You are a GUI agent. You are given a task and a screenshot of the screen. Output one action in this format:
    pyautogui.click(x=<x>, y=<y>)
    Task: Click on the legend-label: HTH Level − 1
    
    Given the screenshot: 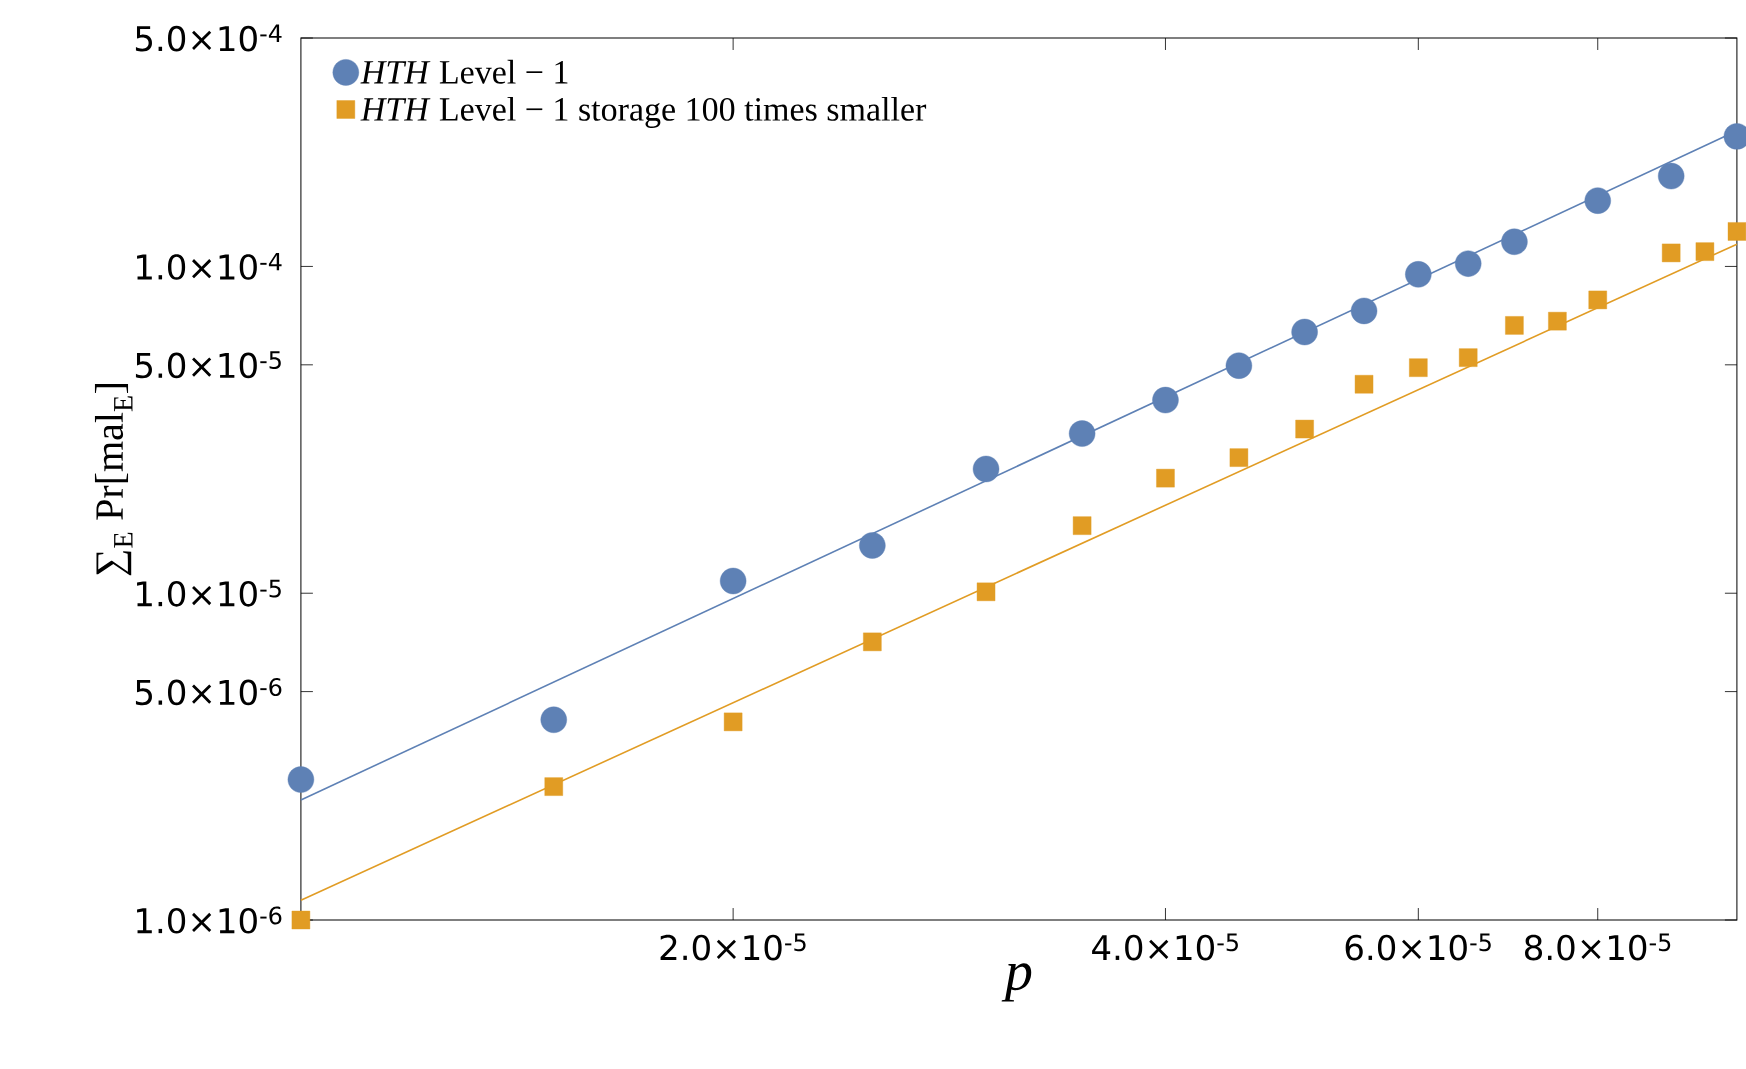 What is the action you would take?
    pyautogui.click(x=464, y=71)
    